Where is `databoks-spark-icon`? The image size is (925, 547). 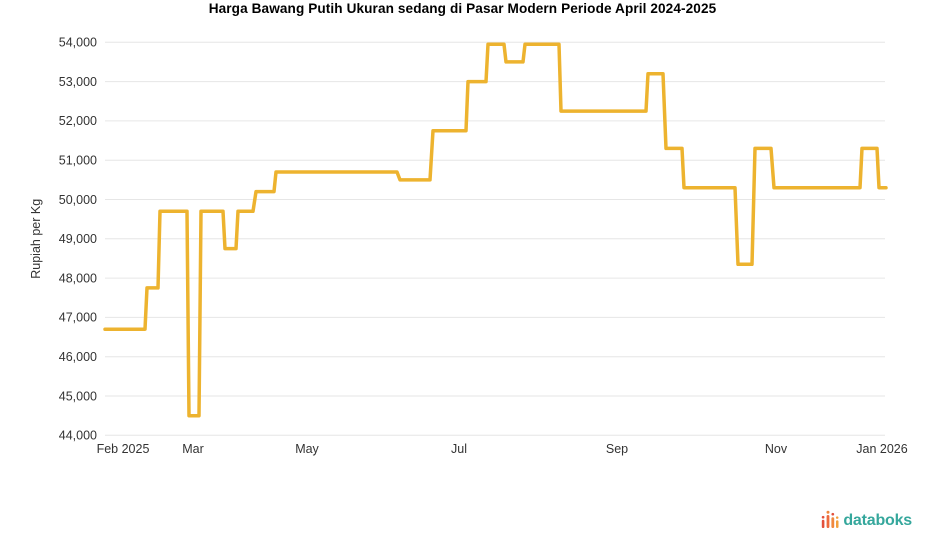 databoks-spark-icon is located at coordinates (830, 519).